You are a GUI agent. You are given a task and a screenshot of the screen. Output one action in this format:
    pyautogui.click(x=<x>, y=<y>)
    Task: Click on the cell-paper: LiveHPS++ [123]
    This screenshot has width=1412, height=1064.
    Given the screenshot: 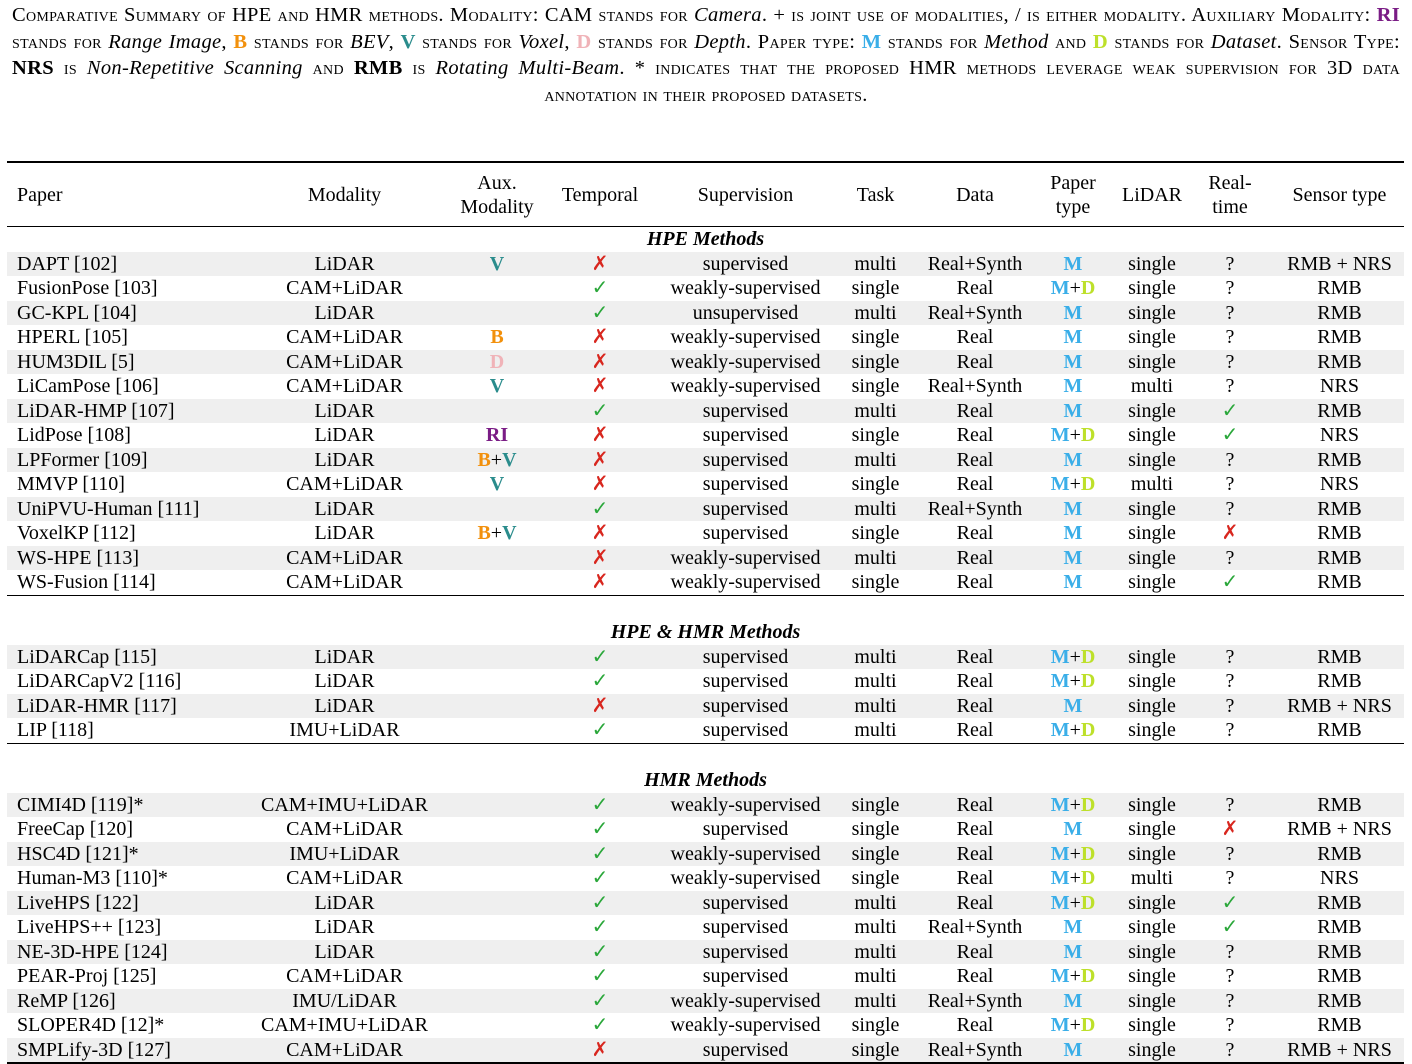 What is the action you would take?
    pyautogui.click(x=89, y=927)
    